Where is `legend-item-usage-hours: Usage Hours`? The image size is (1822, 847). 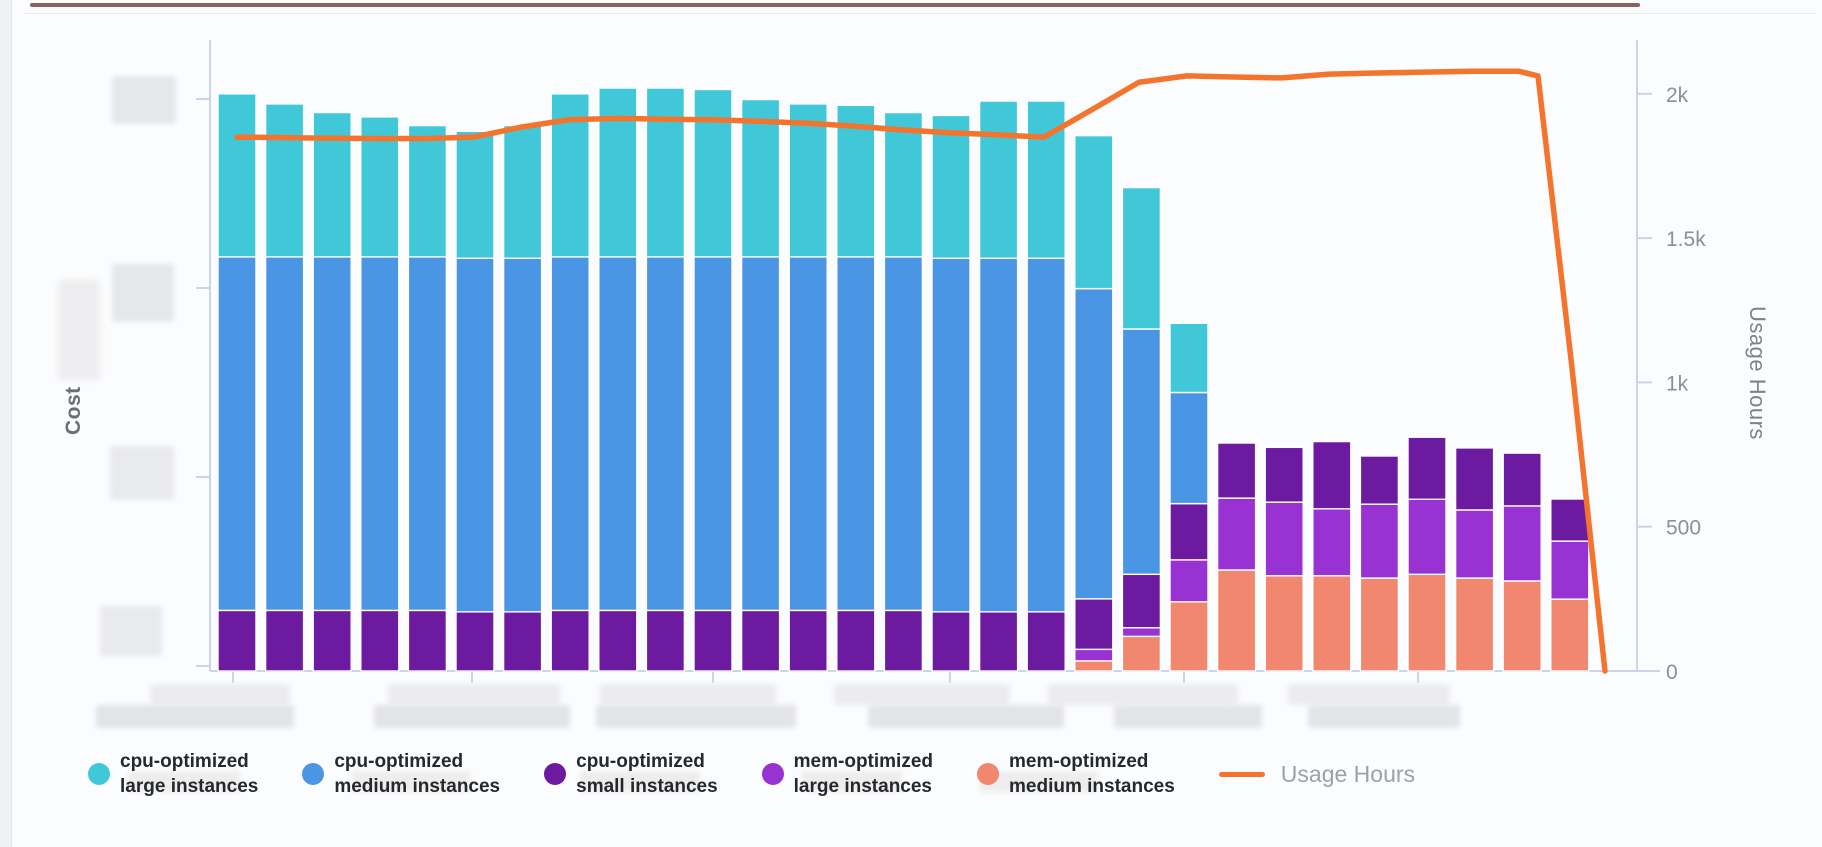 legend-item-usage-hours: Usage Hours is located at coordinates (1316, 774).